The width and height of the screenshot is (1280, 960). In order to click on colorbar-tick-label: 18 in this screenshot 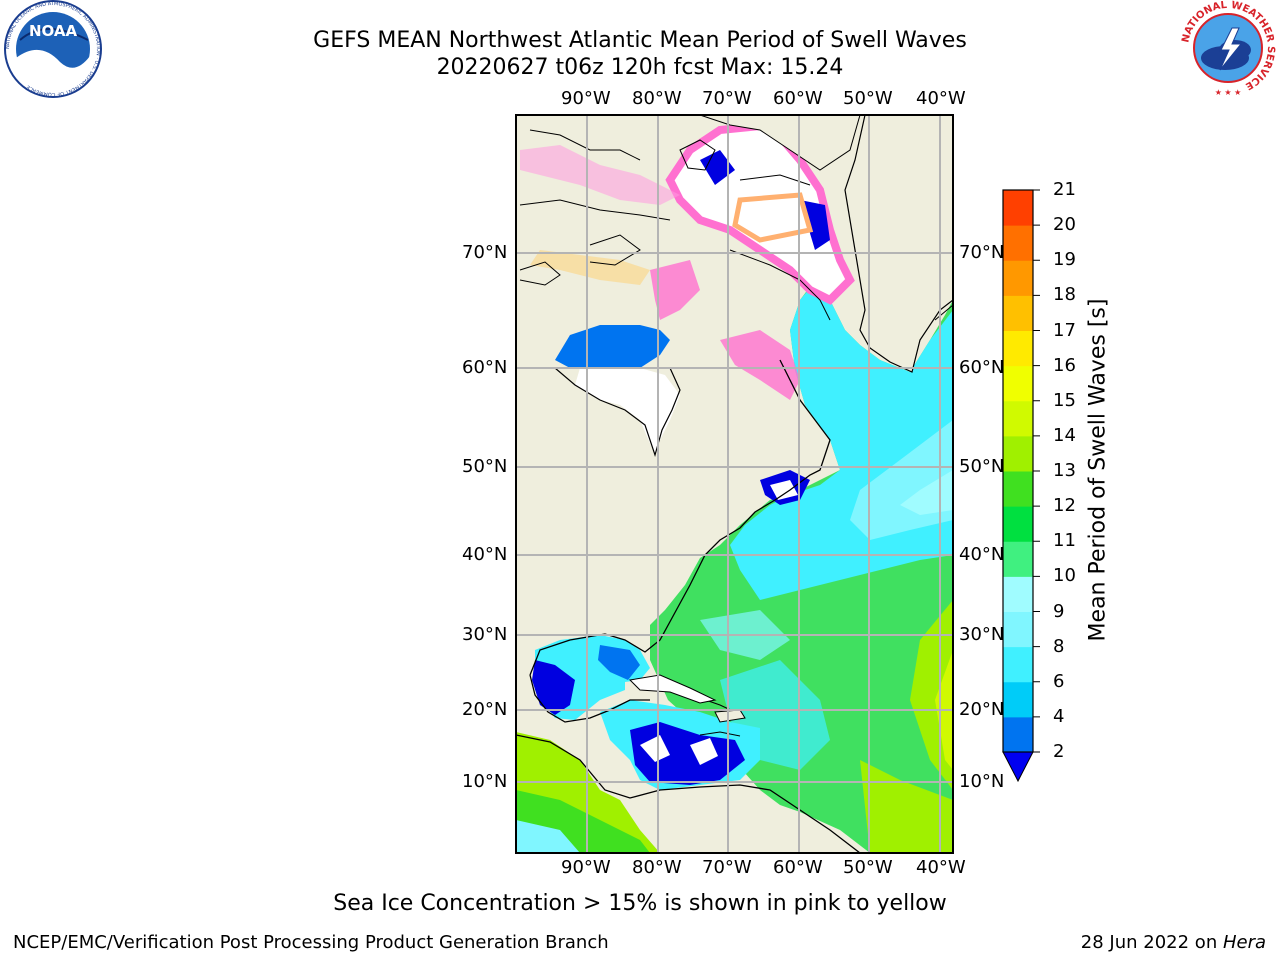, I will do `click(1064, 295)`.